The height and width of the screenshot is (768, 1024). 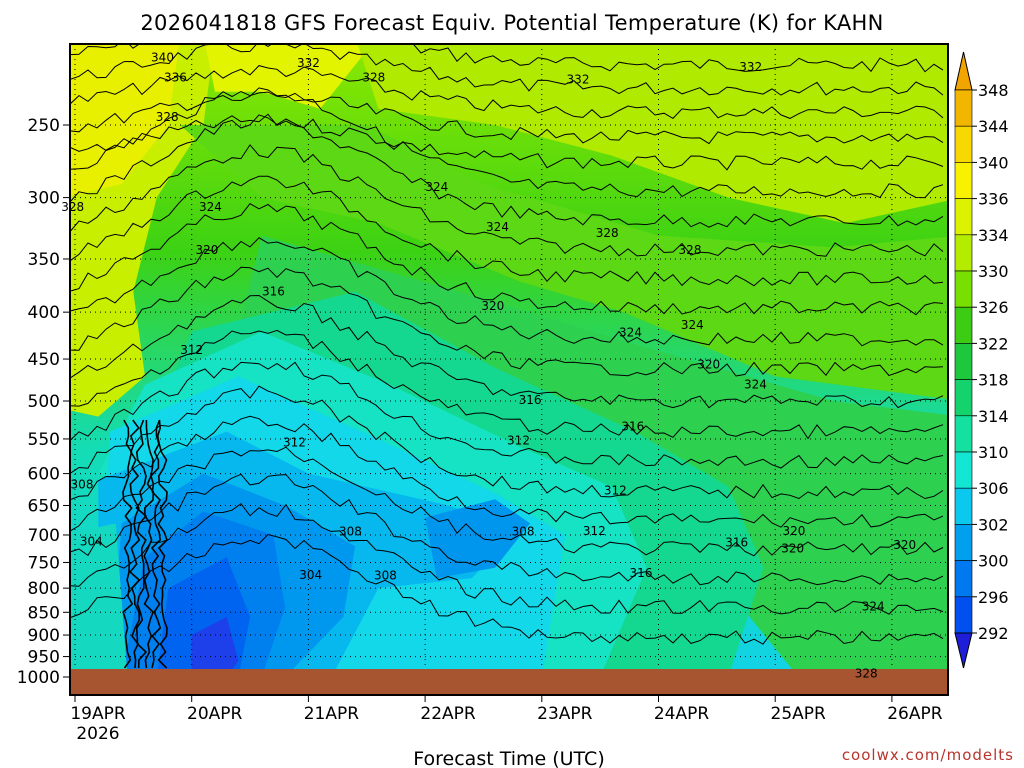 What do you see at coordinates (508, 758) in the screenshot?
I see `x-axis-label: Forecast Time (UTC)` at bounding box center [508, 758].